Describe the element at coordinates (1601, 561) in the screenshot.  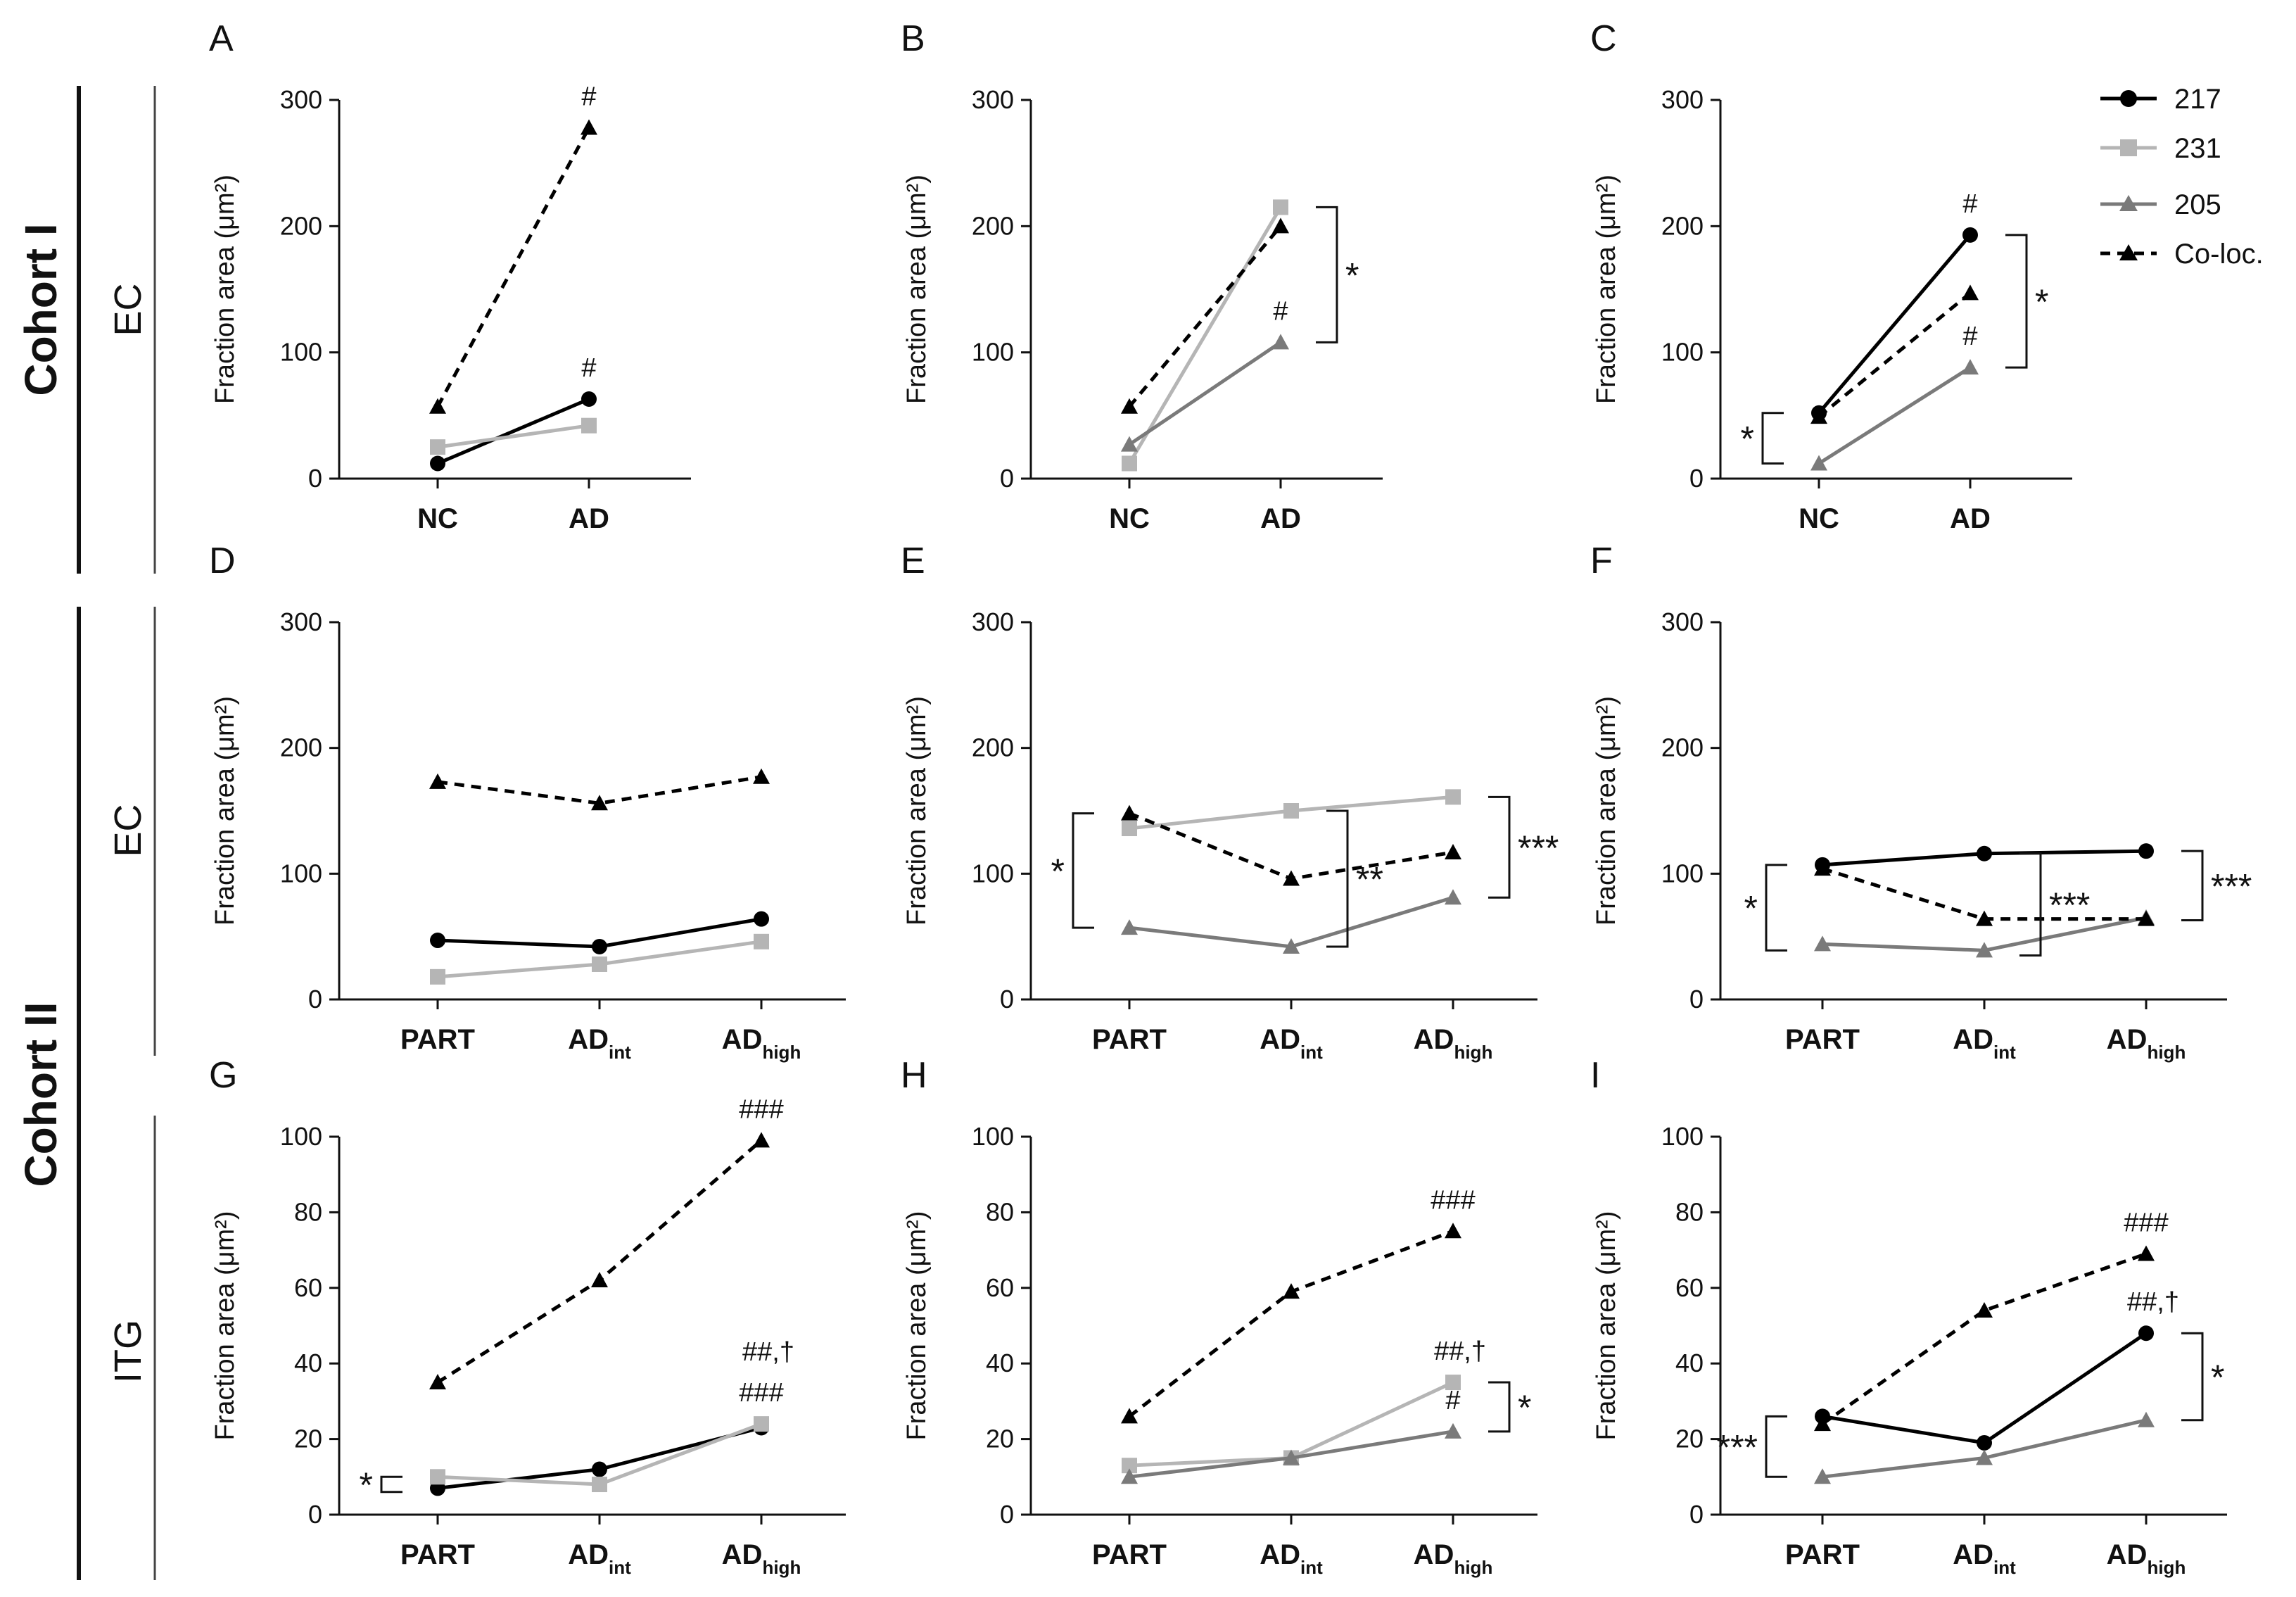
I see `panel-letter: F` at that location.